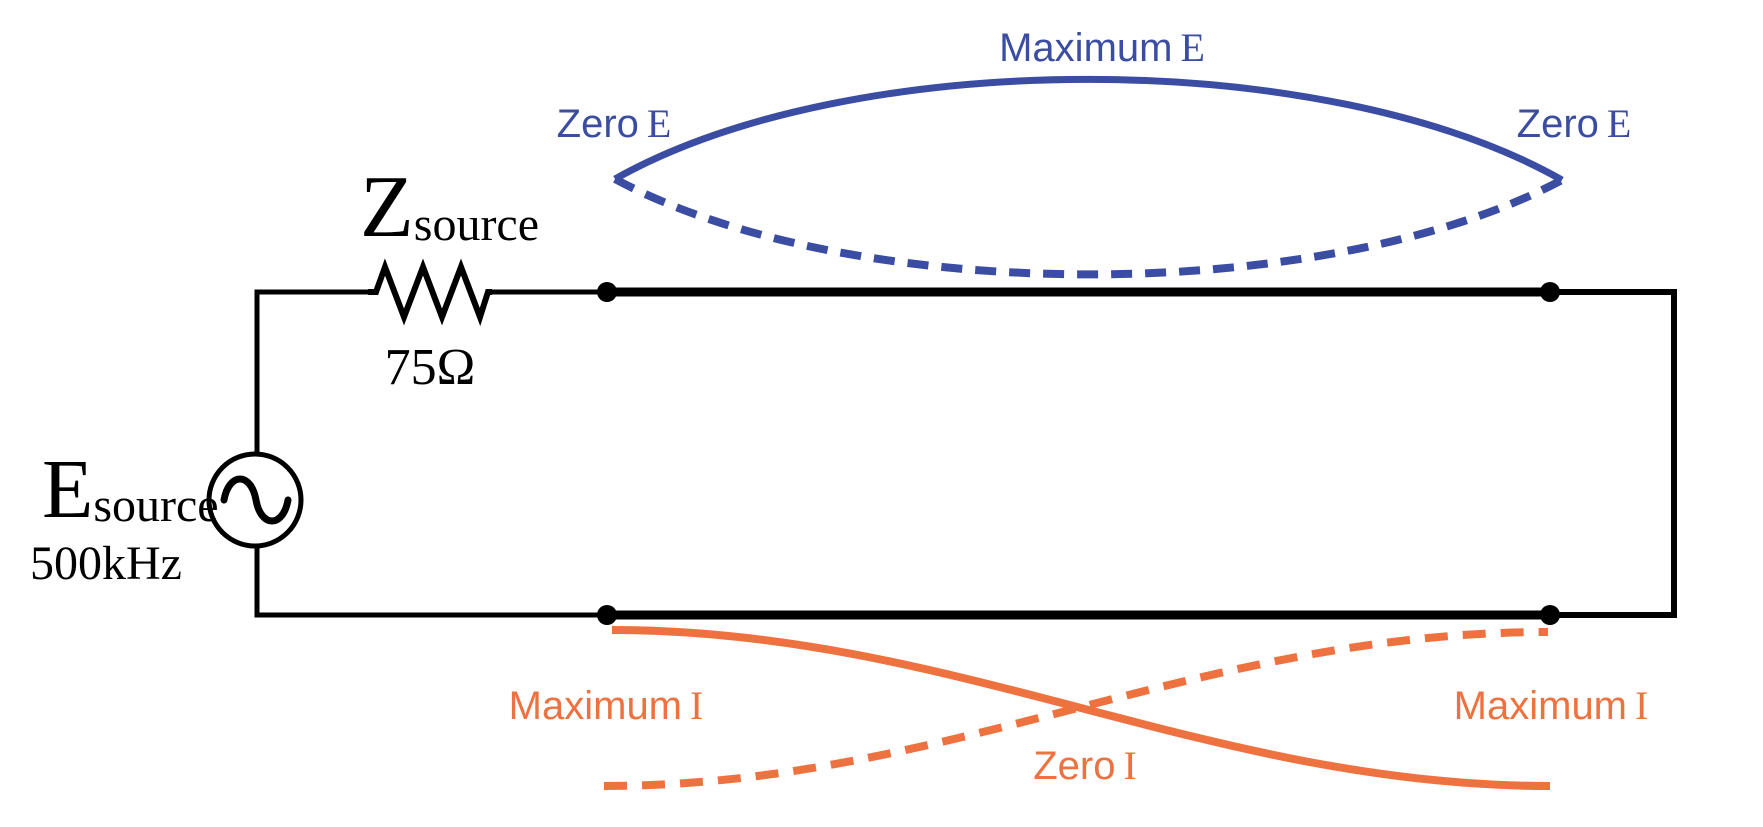 Image resolution: width=1763 pixels, height=827 pixels. Describe the element at coordinates (1550, 615) in the screenshot. I see `junction-dot-bottom-right` at that location.